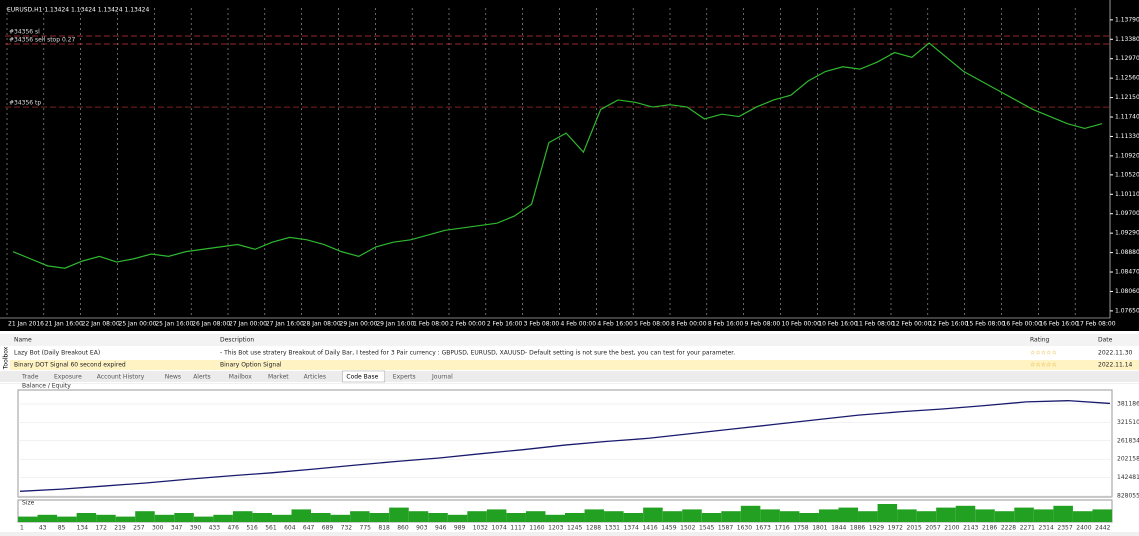  What do you see at coordinates (1046, 528) in the screenshot?
I see `x-tick-label: 2314` at bounding box center [1046, 528].